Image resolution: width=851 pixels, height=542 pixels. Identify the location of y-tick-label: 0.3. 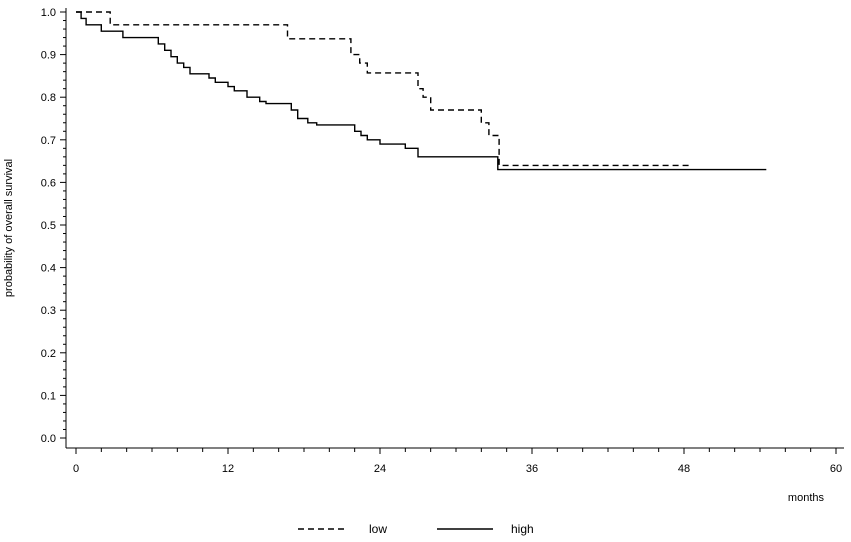
(48, 311).